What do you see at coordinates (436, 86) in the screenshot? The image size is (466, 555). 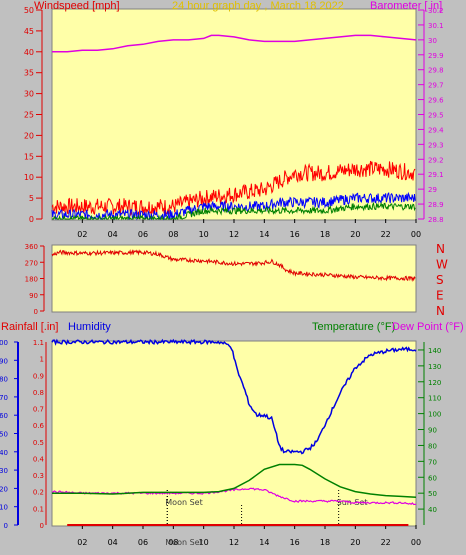 I see `baro-tick-label: 29.7` at bounding box center [436, 86].